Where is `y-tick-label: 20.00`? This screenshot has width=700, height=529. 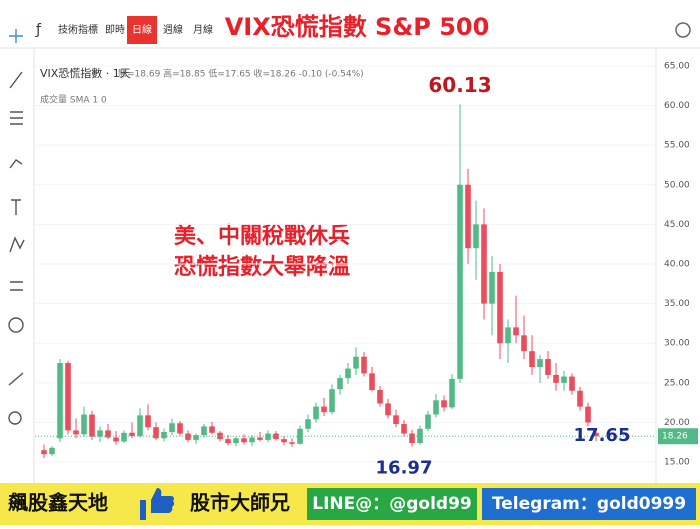
y-tick-label: 20.00 is located at coordinates (677, 423).